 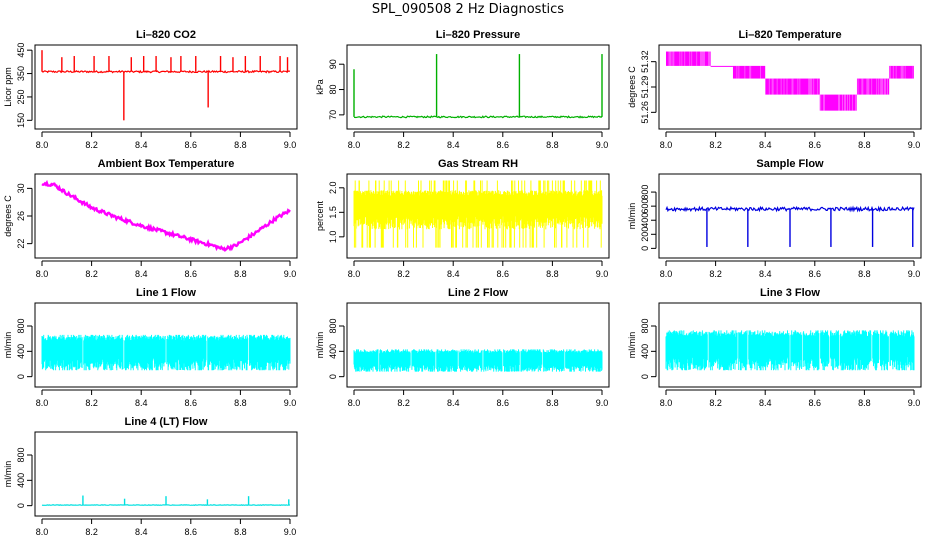 I want to click on y-tick-label: 400, so click(x=645, y=220).